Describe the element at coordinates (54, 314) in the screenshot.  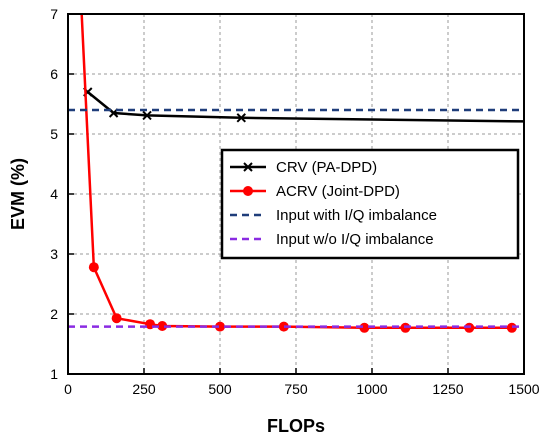
I see `y-tick-label: 2` at that location.